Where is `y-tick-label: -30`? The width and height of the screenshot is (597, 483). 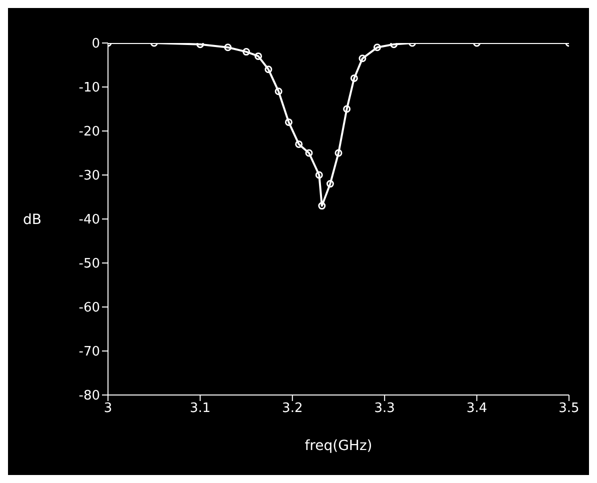 y-tick-label: -30 is located at coordinates (89, 176).